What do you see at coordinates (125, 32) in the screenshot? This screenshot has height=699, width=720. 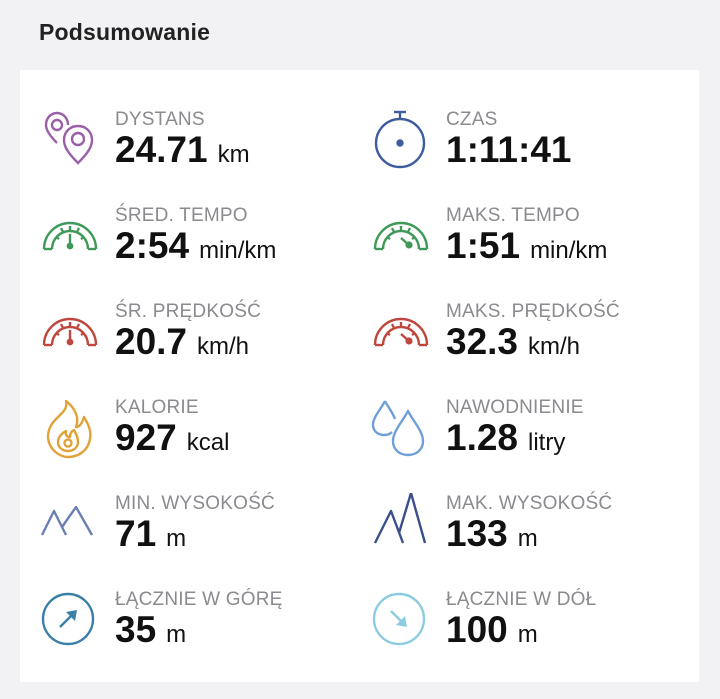 I see `page-title: Podsumowanie` at bounding box center [125, 32].